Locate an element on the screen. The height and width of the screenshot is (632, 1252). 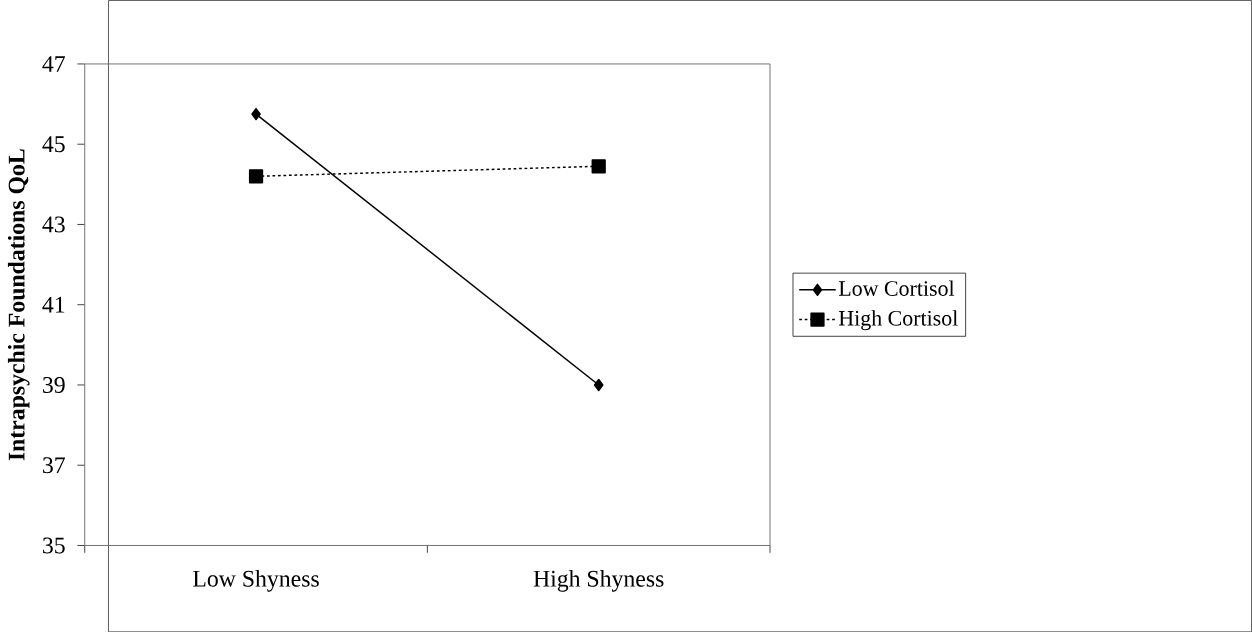
y-tick-label: 35 is located at coordinates (54, 545).